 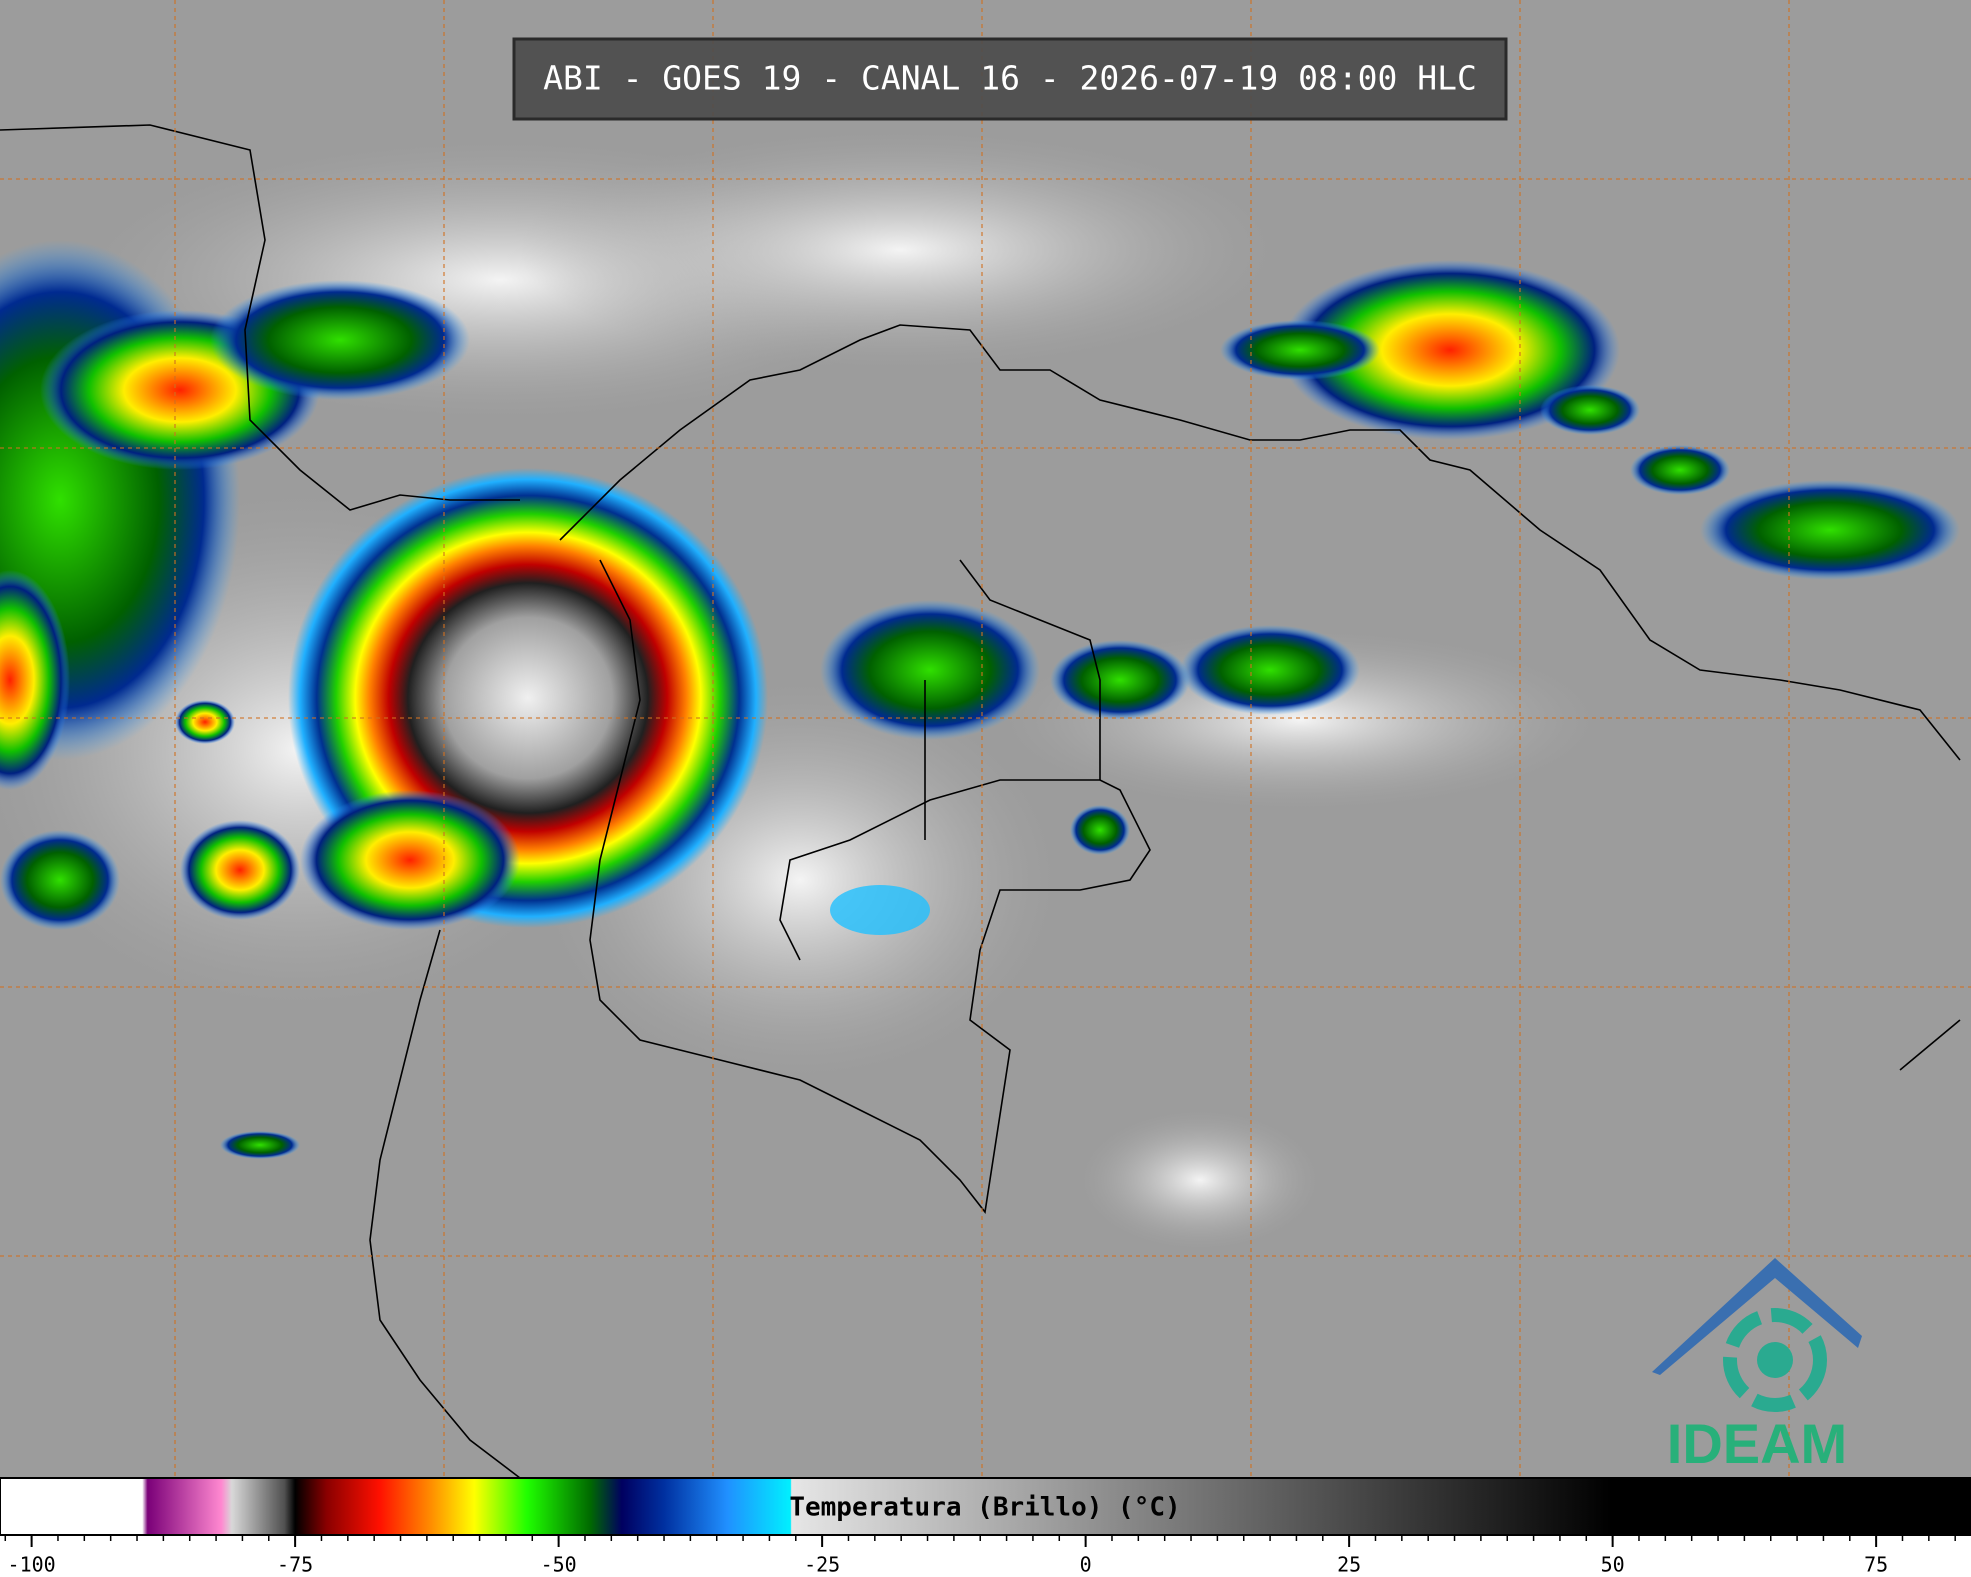 What do you see at coordinates (1349, 1565) in the screenshot?
I see `tick-label: 25` at bounding box center [1349, 1565].